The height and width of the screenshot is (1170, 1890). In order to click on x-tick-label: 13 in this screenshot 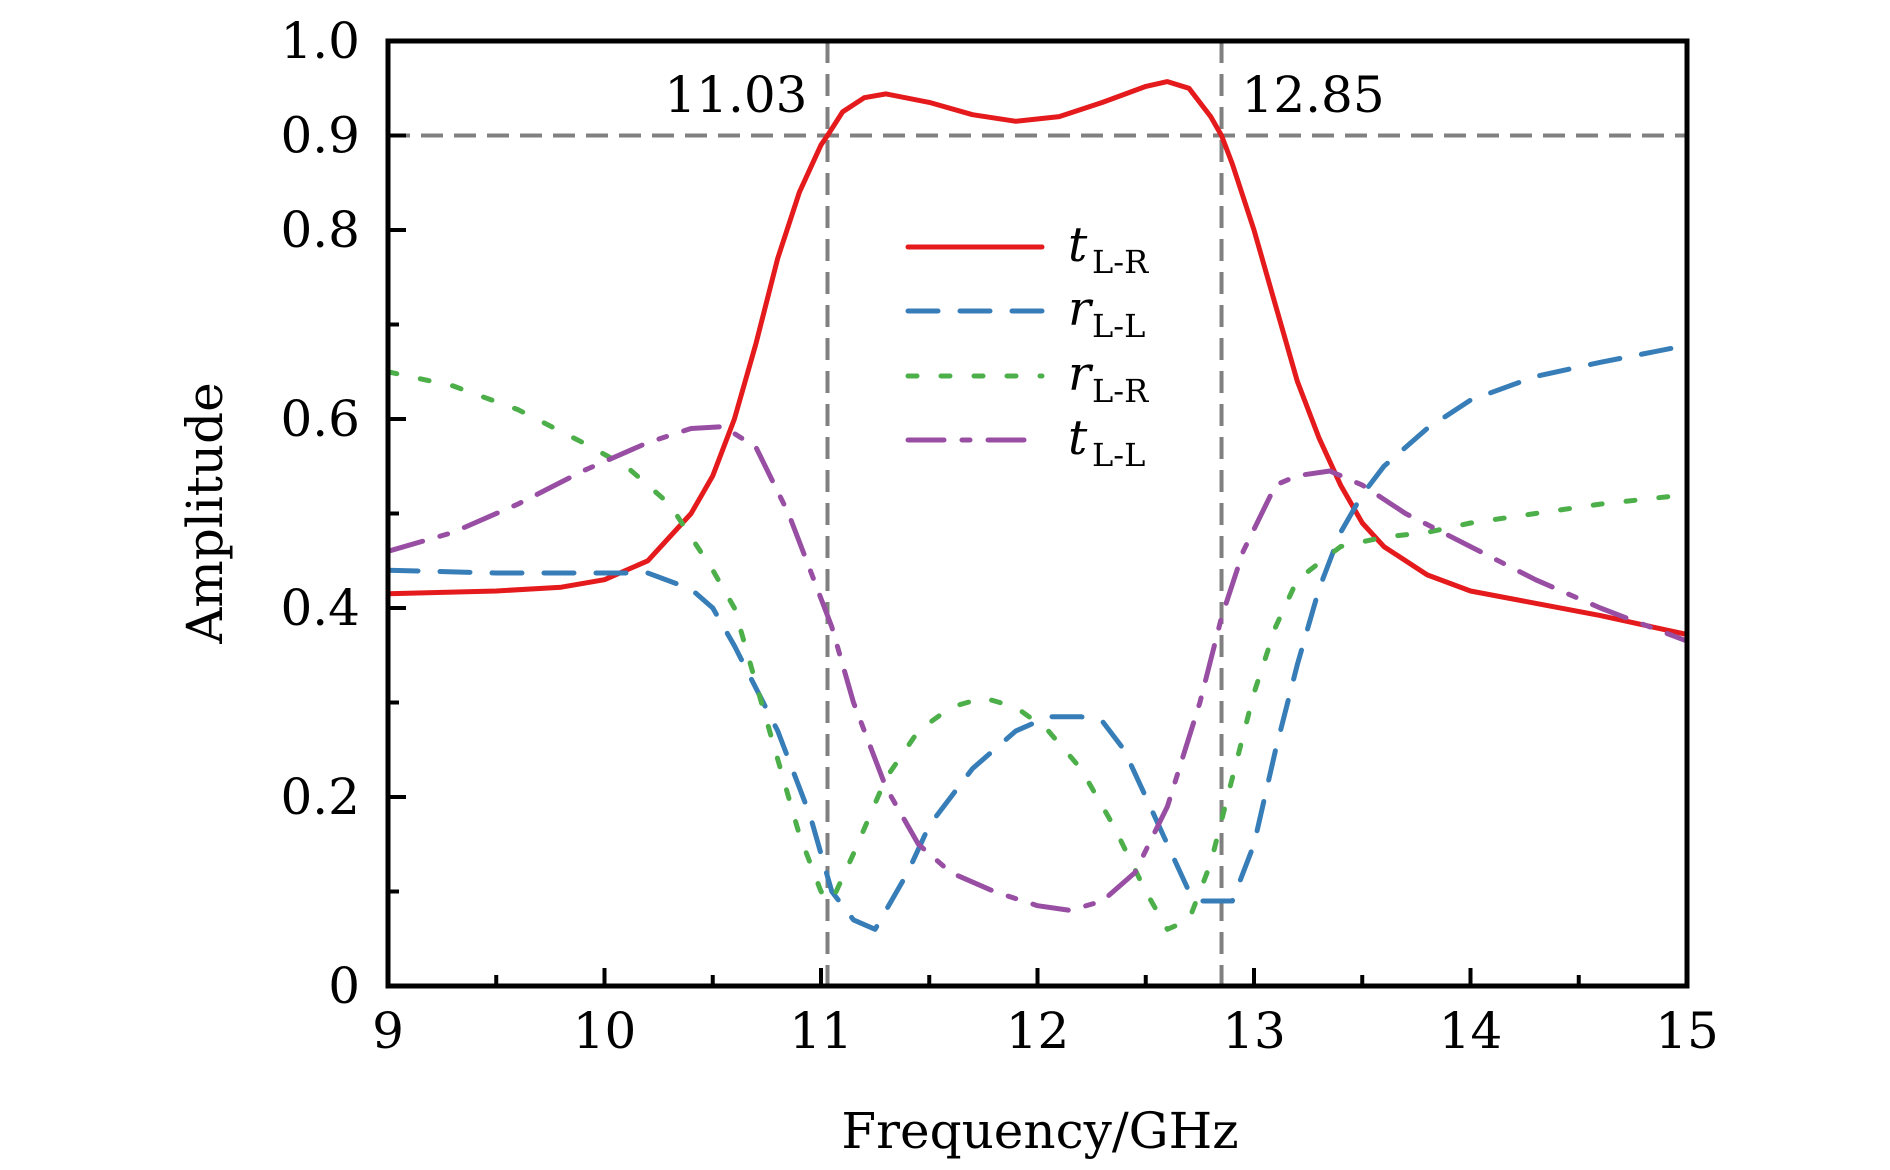, I will do `click(1254, 1031)`.